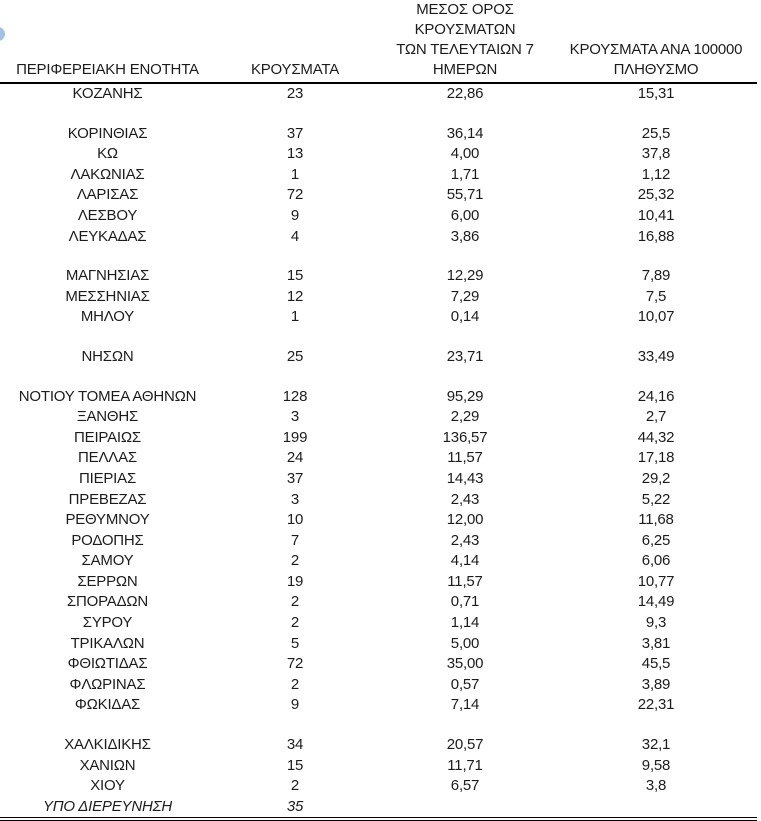 This screenshot has width=761, height=821. Describe the element at coordinates (295, 581) in the screenshot. I see `cell-cases: 19` at that location.